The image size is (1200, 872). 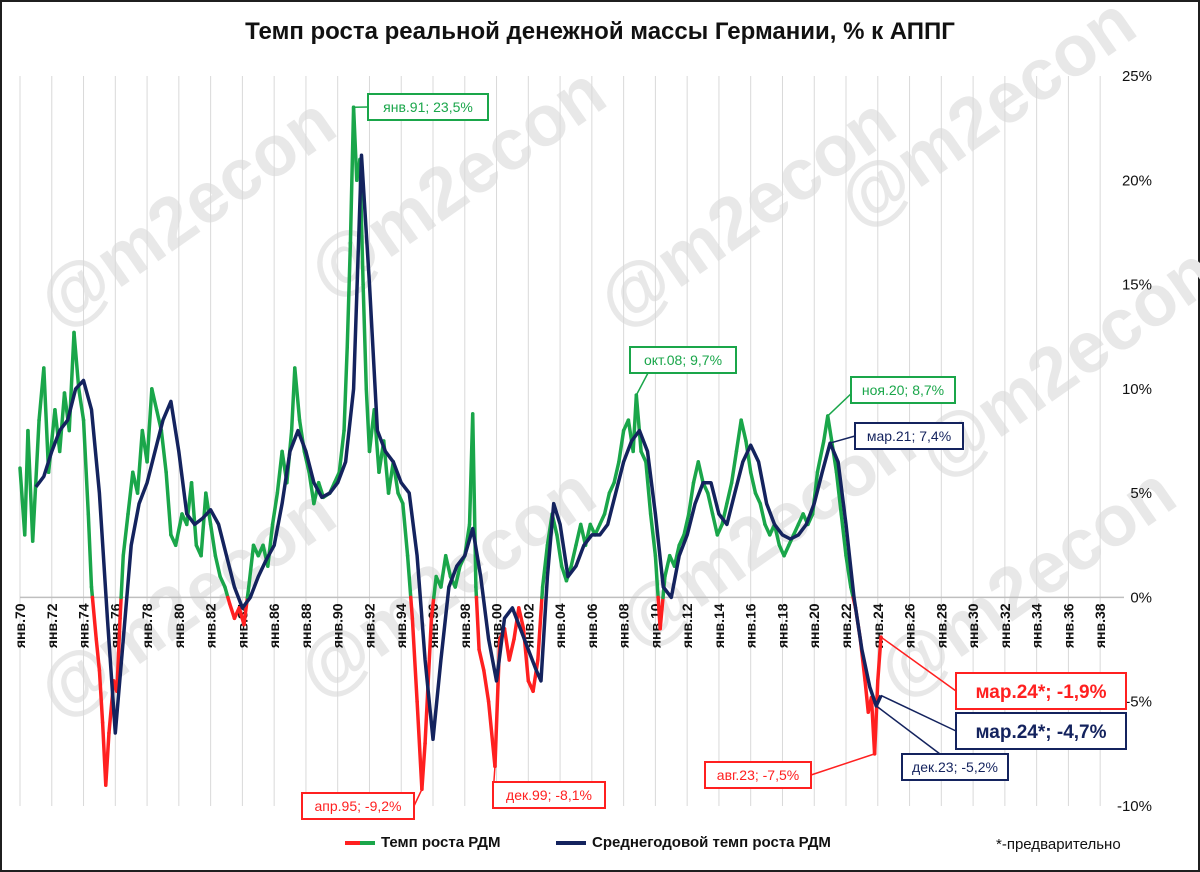 I want to click on legend-item-avg: Среднегодовой темп роста РДМ, so click(x=693, y=842).